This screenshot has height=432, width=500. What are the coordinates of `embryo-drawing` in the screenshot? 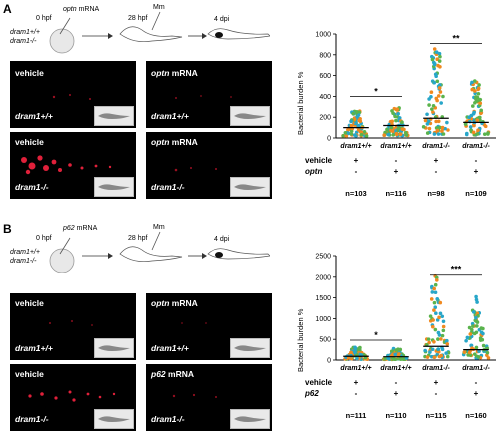 It's located at (62, 261).